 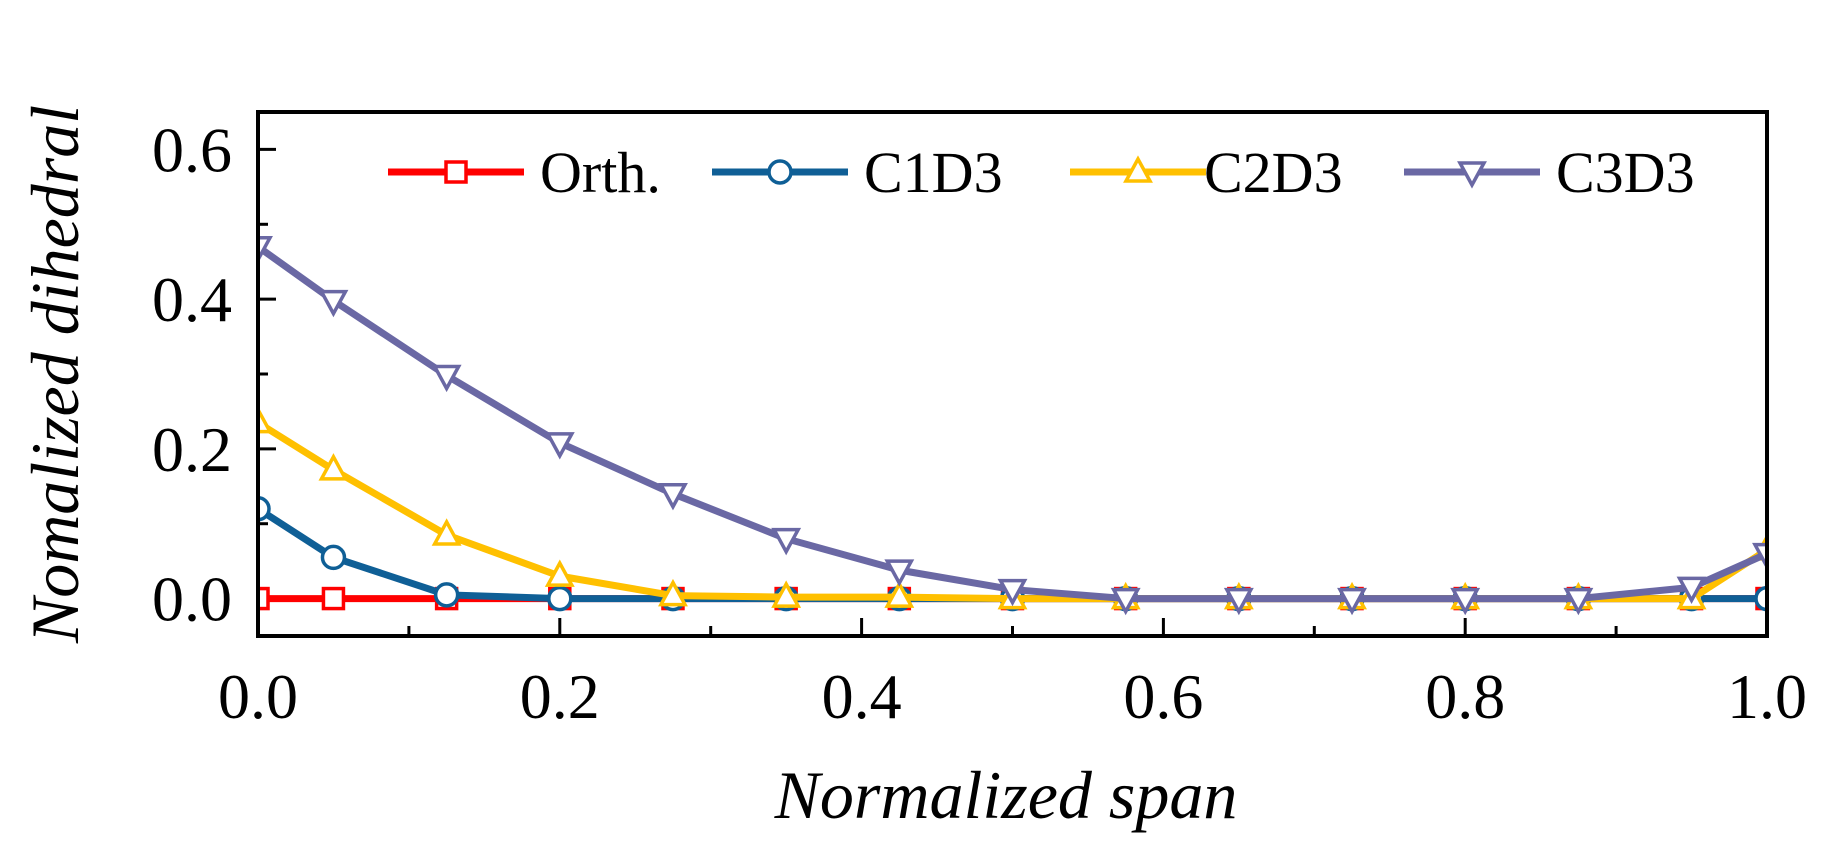 I want to click on legend-item: C1D3, so click(x=857, y=172).